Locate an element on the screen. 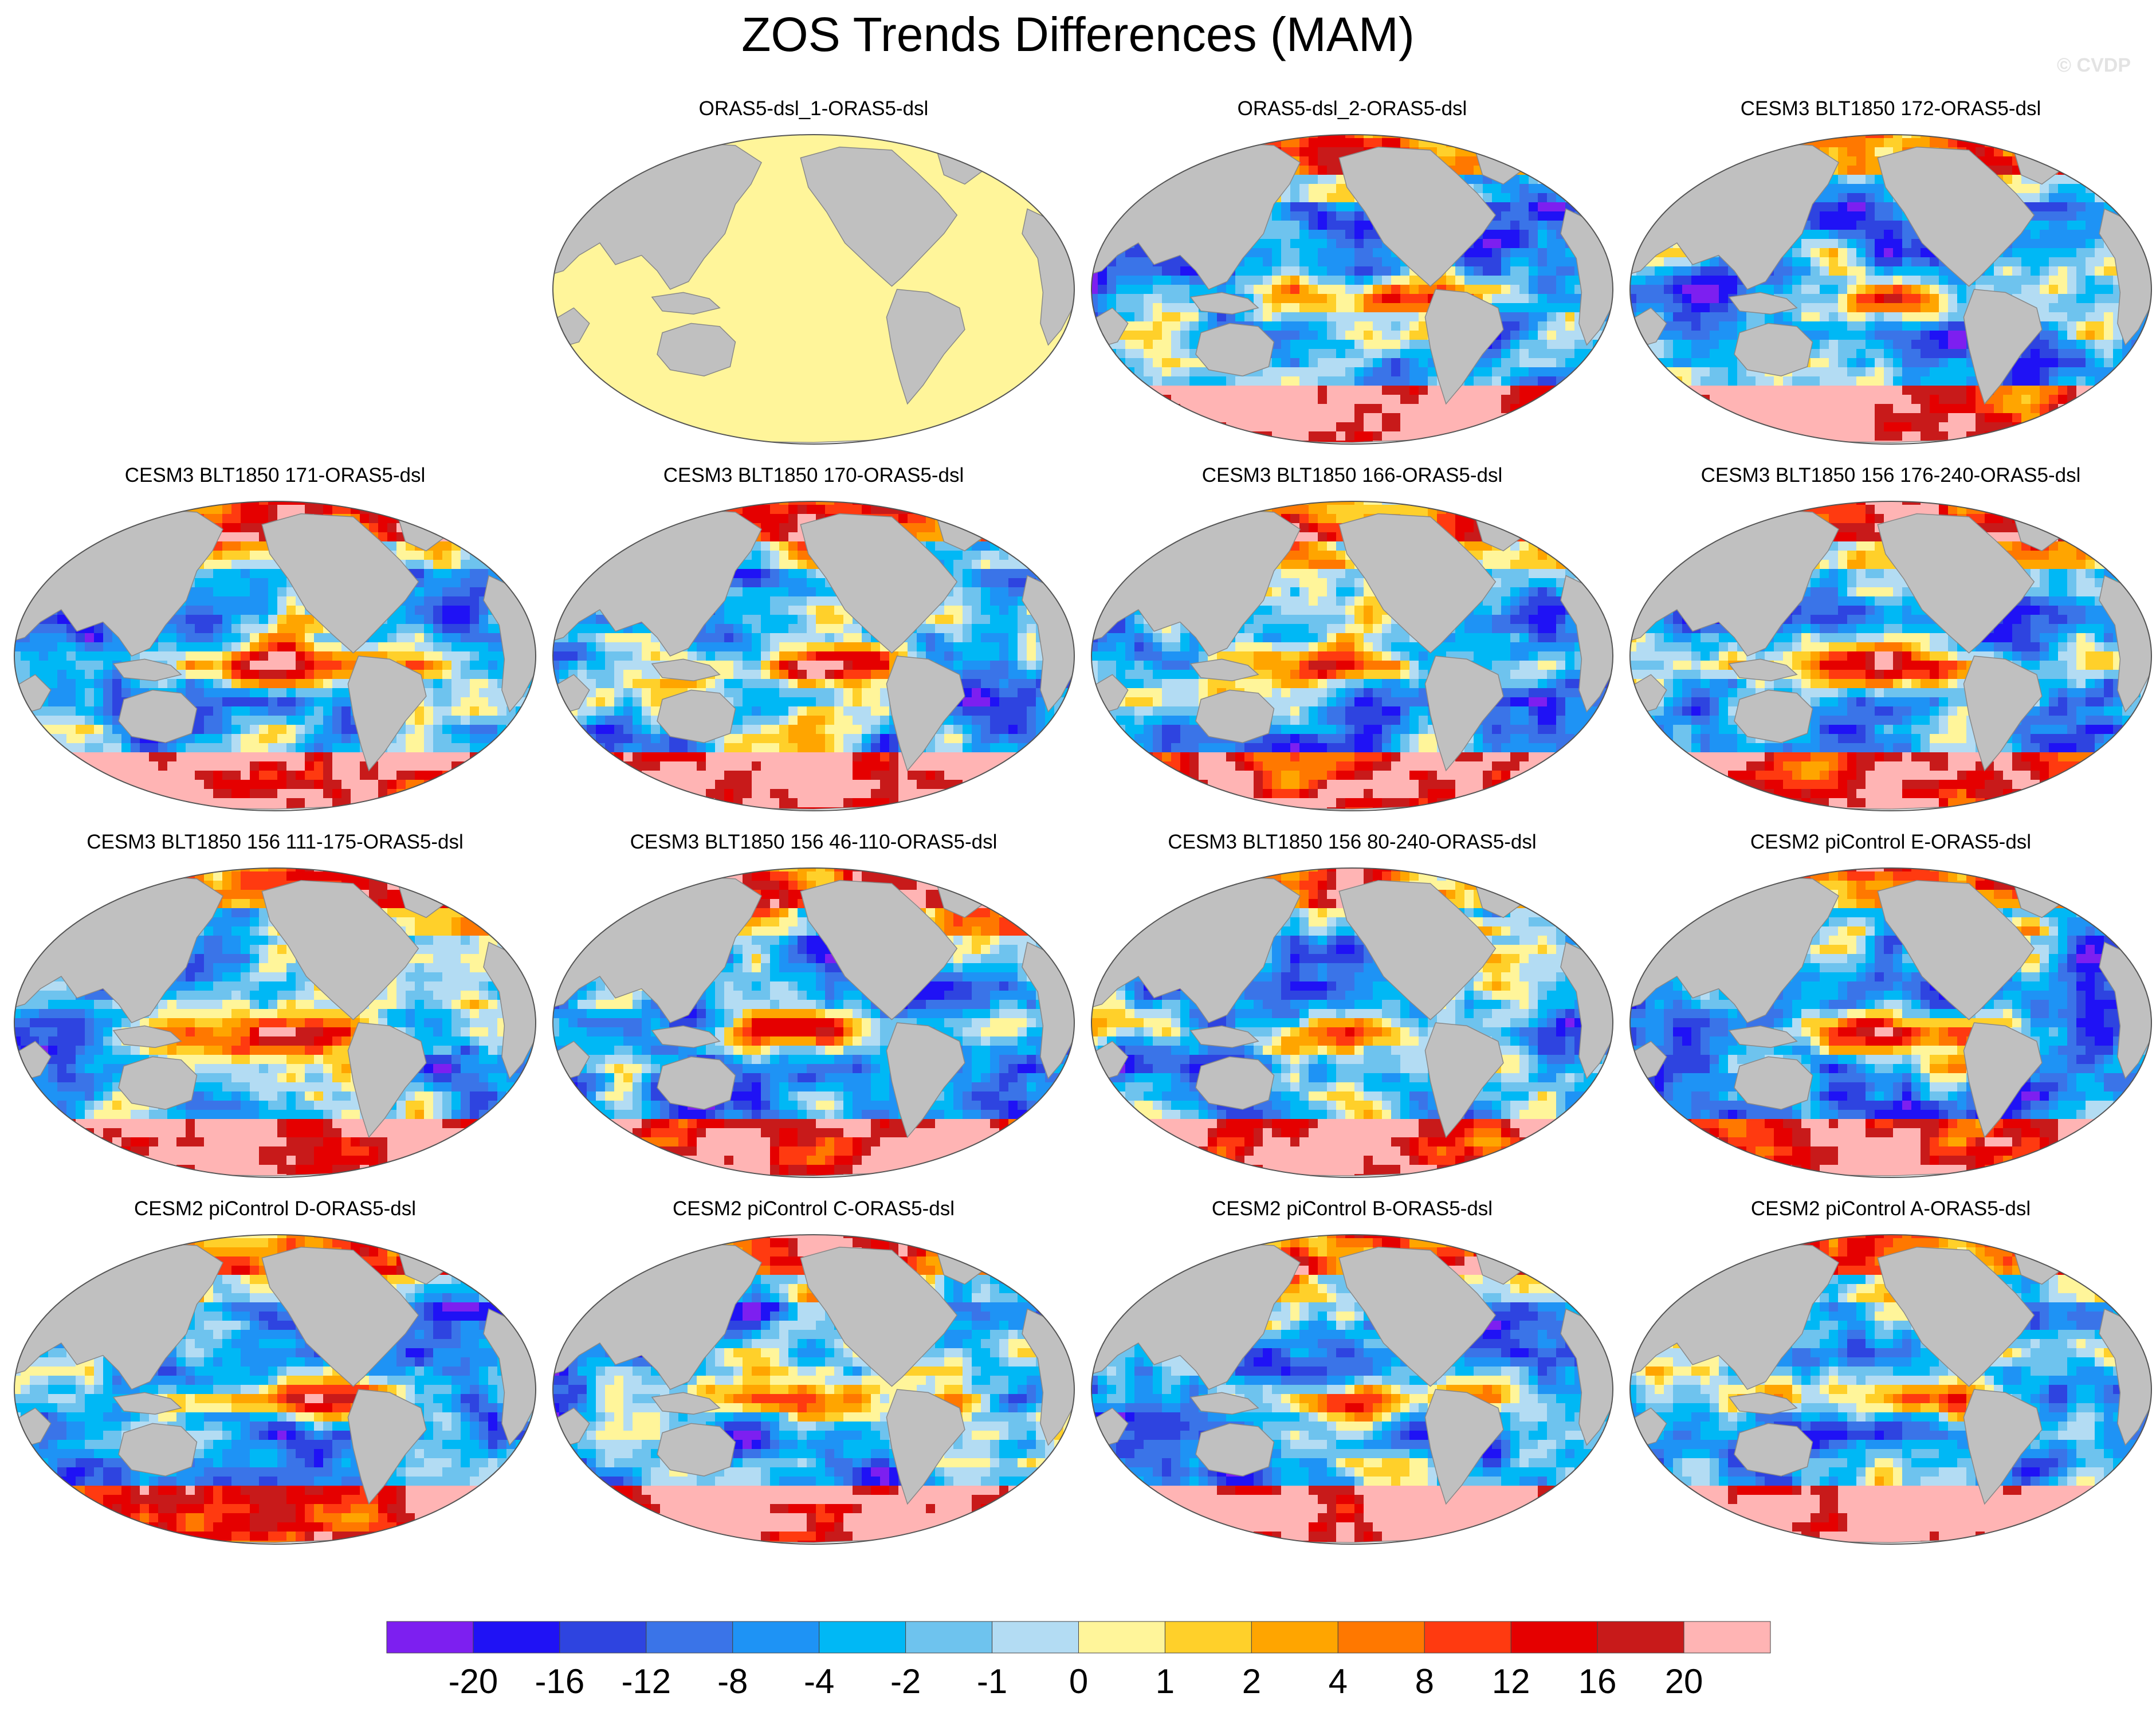 The image size is (2156, 1712). colorbar-label: 4 is located at coordinates (1338, 1681).